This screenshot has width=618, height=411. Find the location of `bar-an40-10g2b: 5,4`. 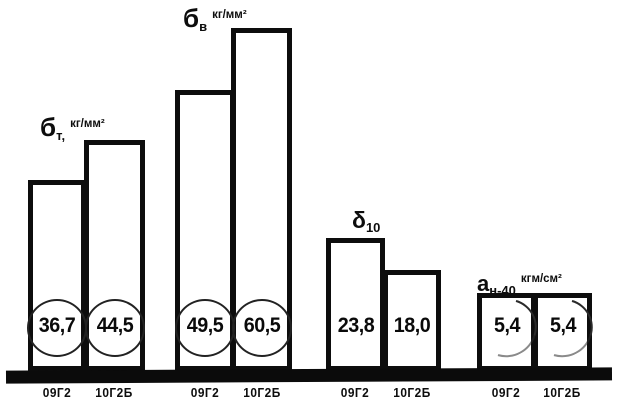

bar-an40-10g2b: 5,4 is located at coordinates (562, 329).